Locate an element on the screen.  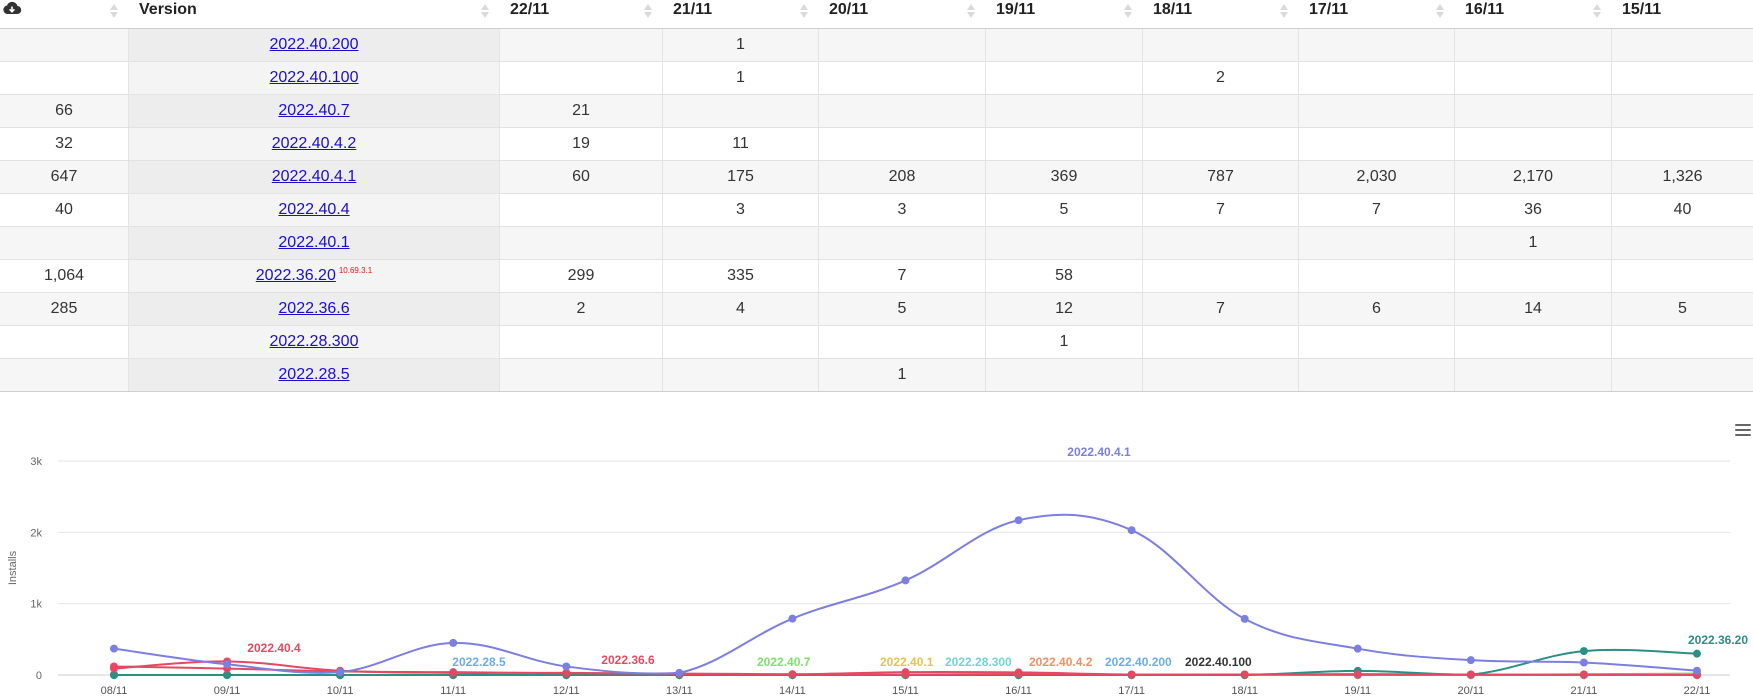
version-cell: 2022.40.4 is located at coordinates (314, 210).